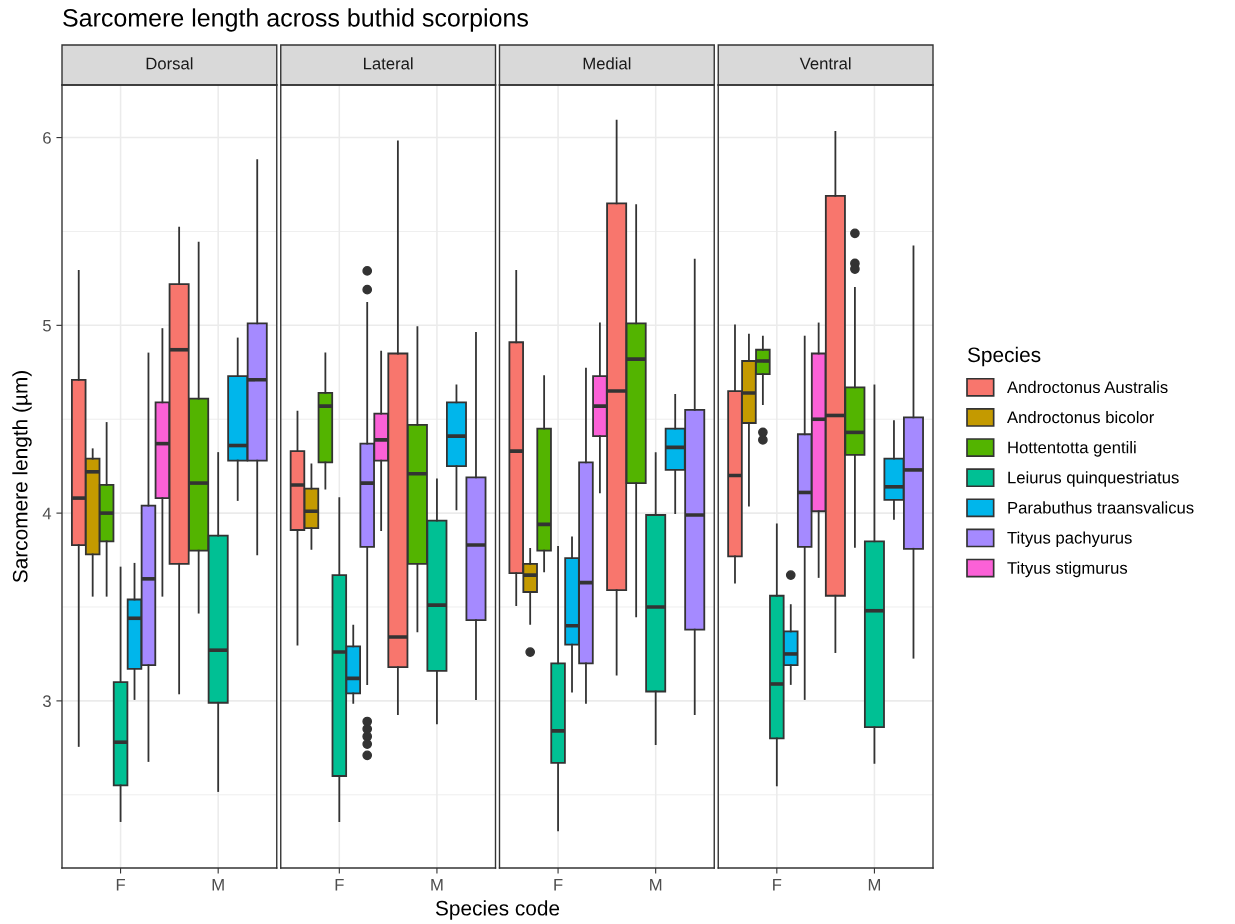 The width and height of the screenshot is (1235, 924). Describe the element at coordinates (22, 477) in the screenshot. I see `y-axis-title: Sarcomere length (µm)` at that location.